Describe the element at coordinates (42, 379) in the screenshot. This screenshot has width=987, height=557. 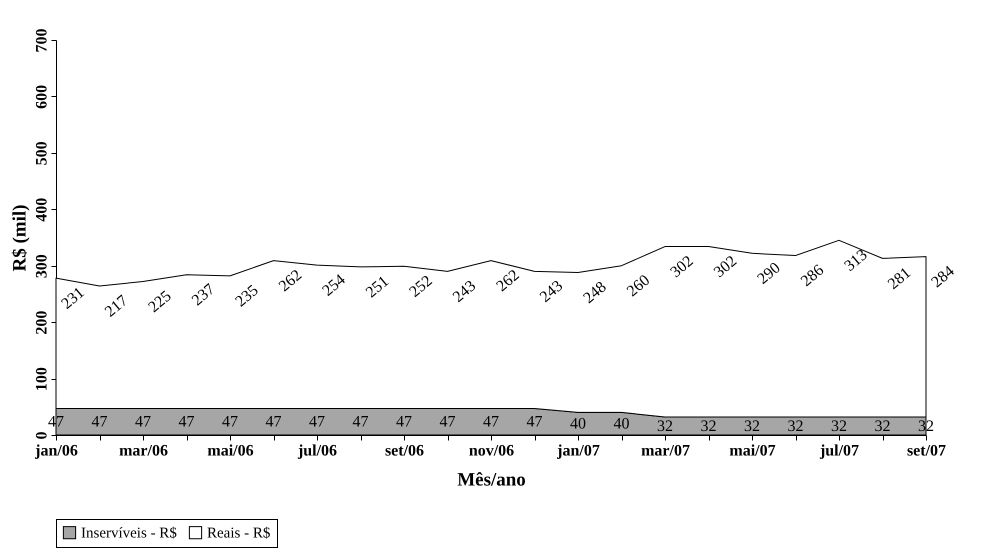
I see `y-tick-label: 100` at that location.